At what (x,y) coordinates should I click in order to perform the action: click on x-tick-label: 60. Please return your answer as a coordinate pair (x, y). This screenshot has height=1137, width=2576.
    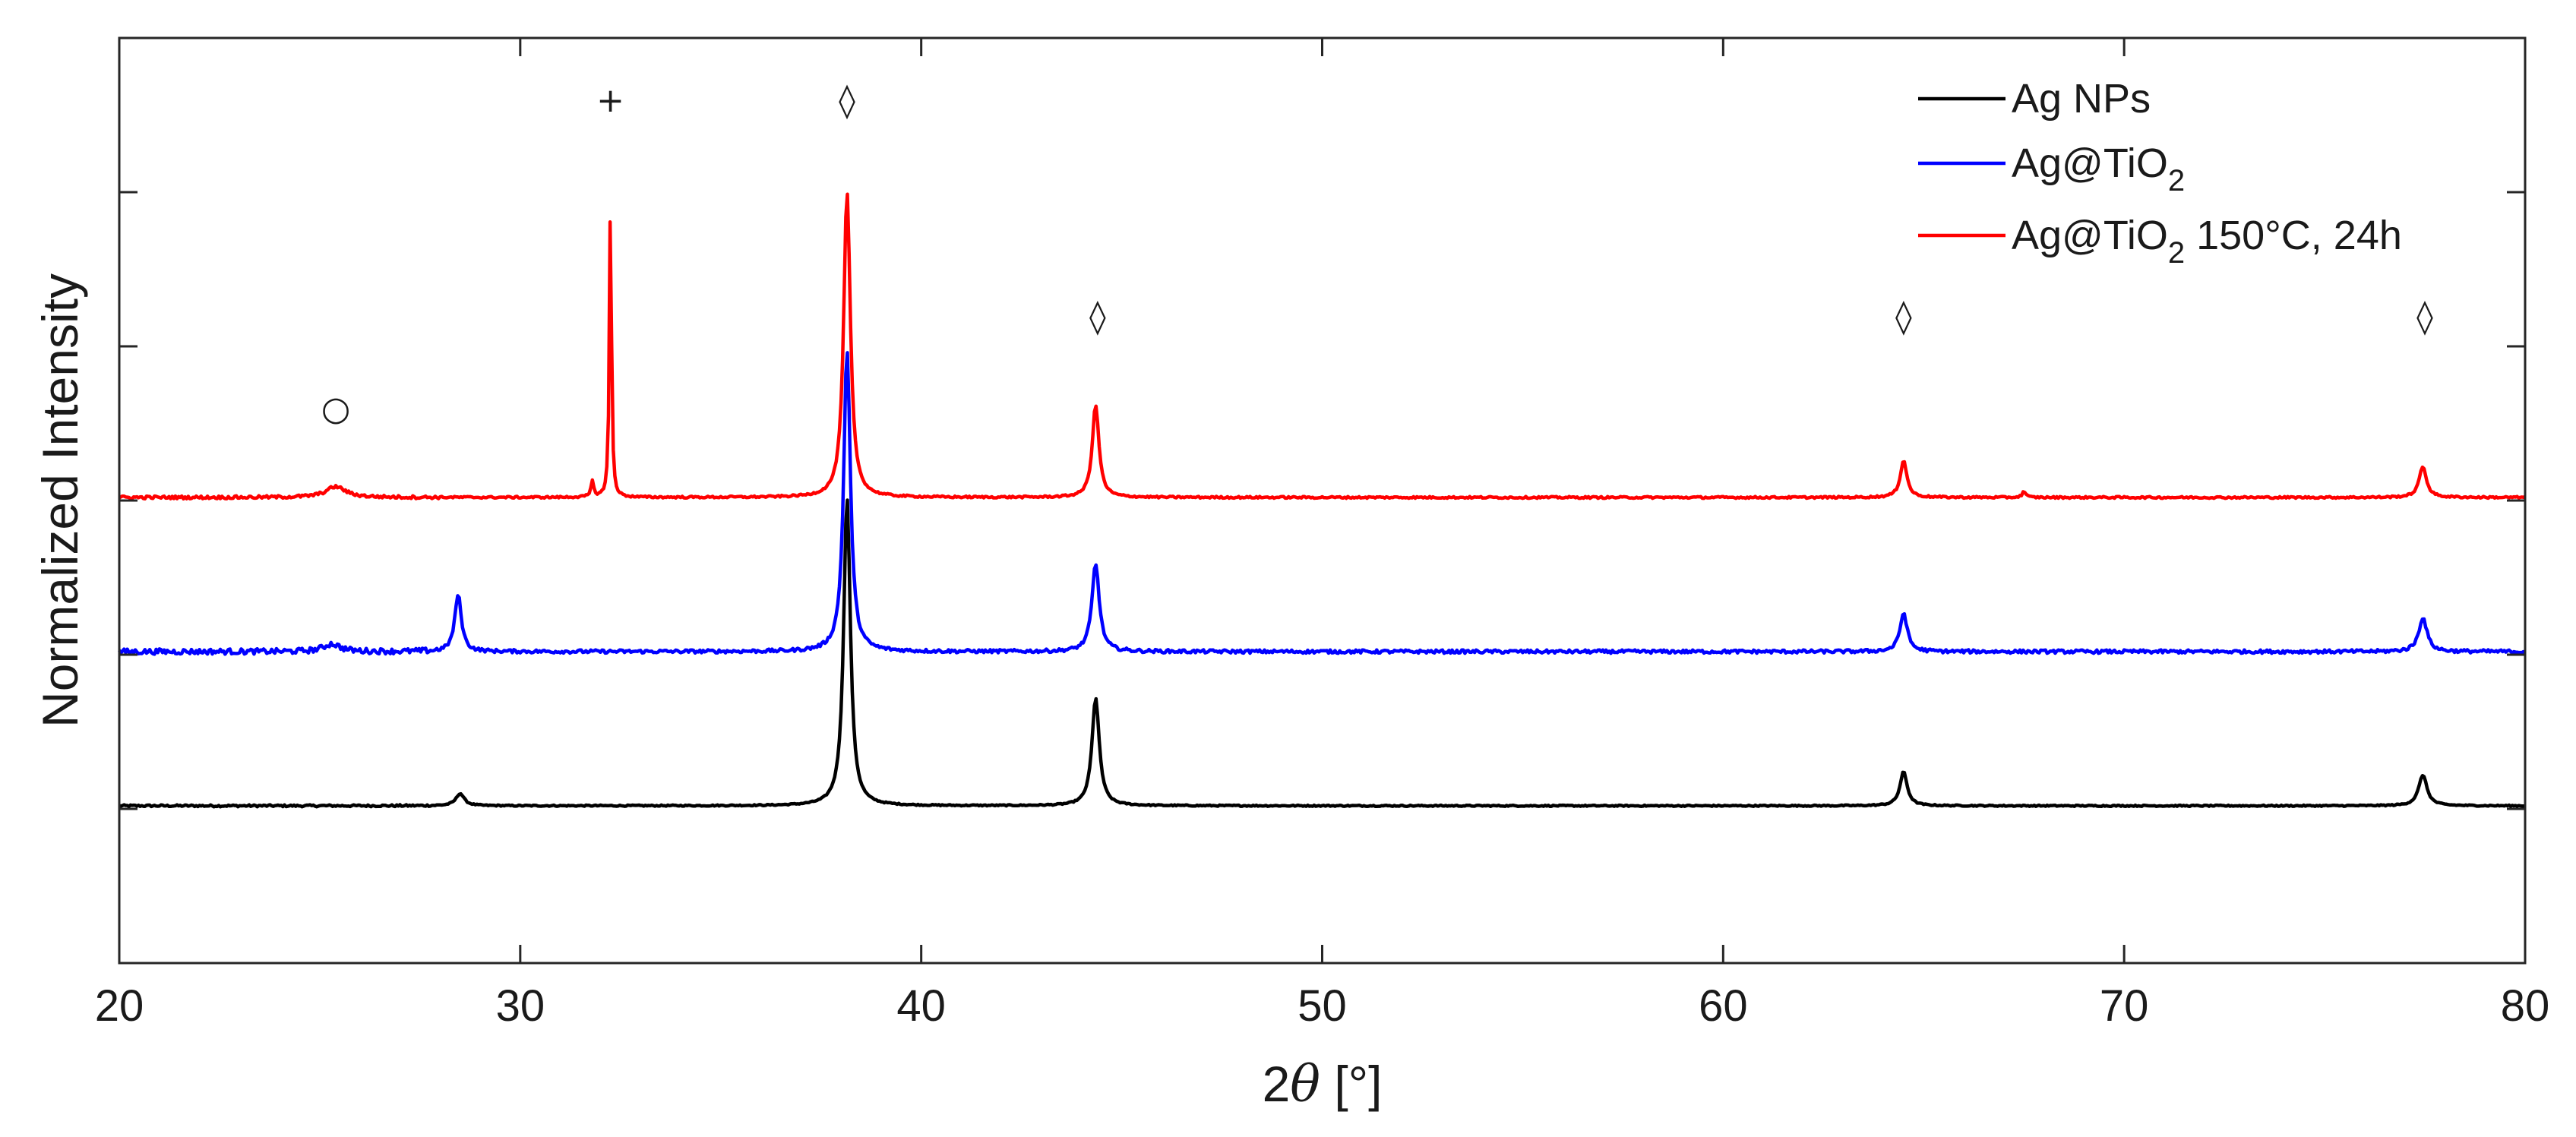
    Looking at the image, I should click on (1723, 1006).